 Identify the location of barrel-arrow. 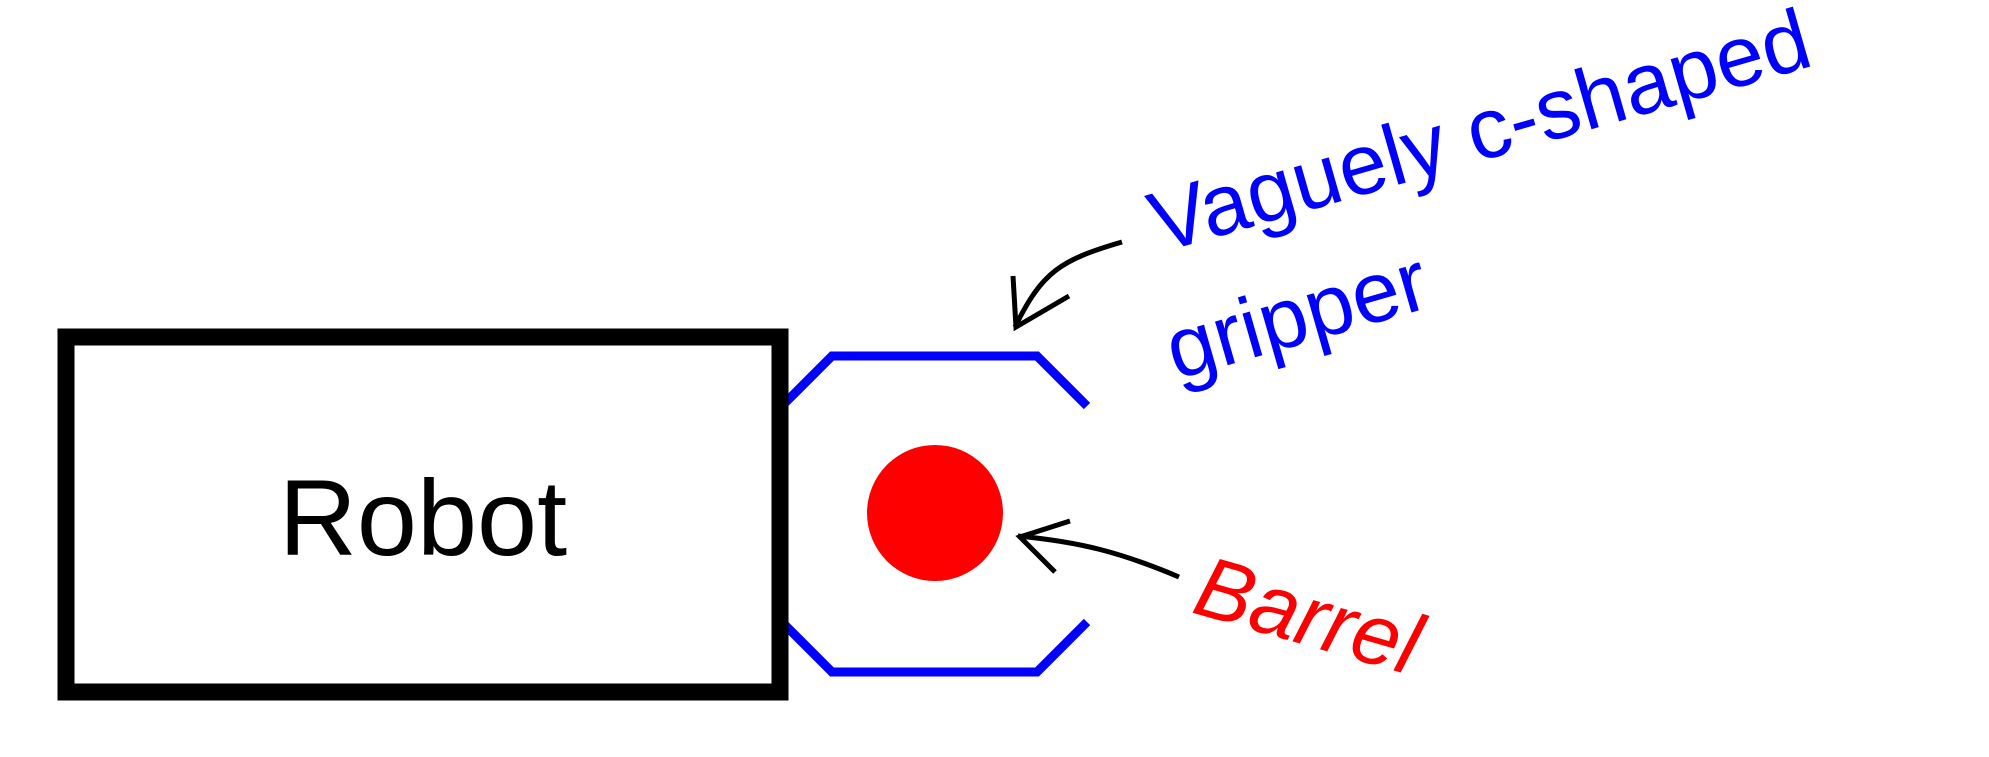
(1097, 549).